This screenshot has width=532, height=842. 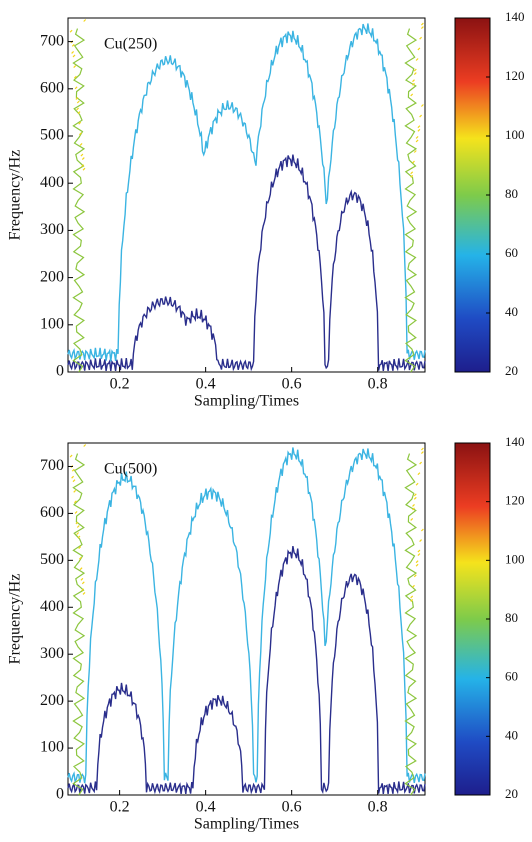 What do you see at coordinates (130, 469) in the screenshot?
I see `panel-label: Cu(500)` at bounding box center [130, 469].